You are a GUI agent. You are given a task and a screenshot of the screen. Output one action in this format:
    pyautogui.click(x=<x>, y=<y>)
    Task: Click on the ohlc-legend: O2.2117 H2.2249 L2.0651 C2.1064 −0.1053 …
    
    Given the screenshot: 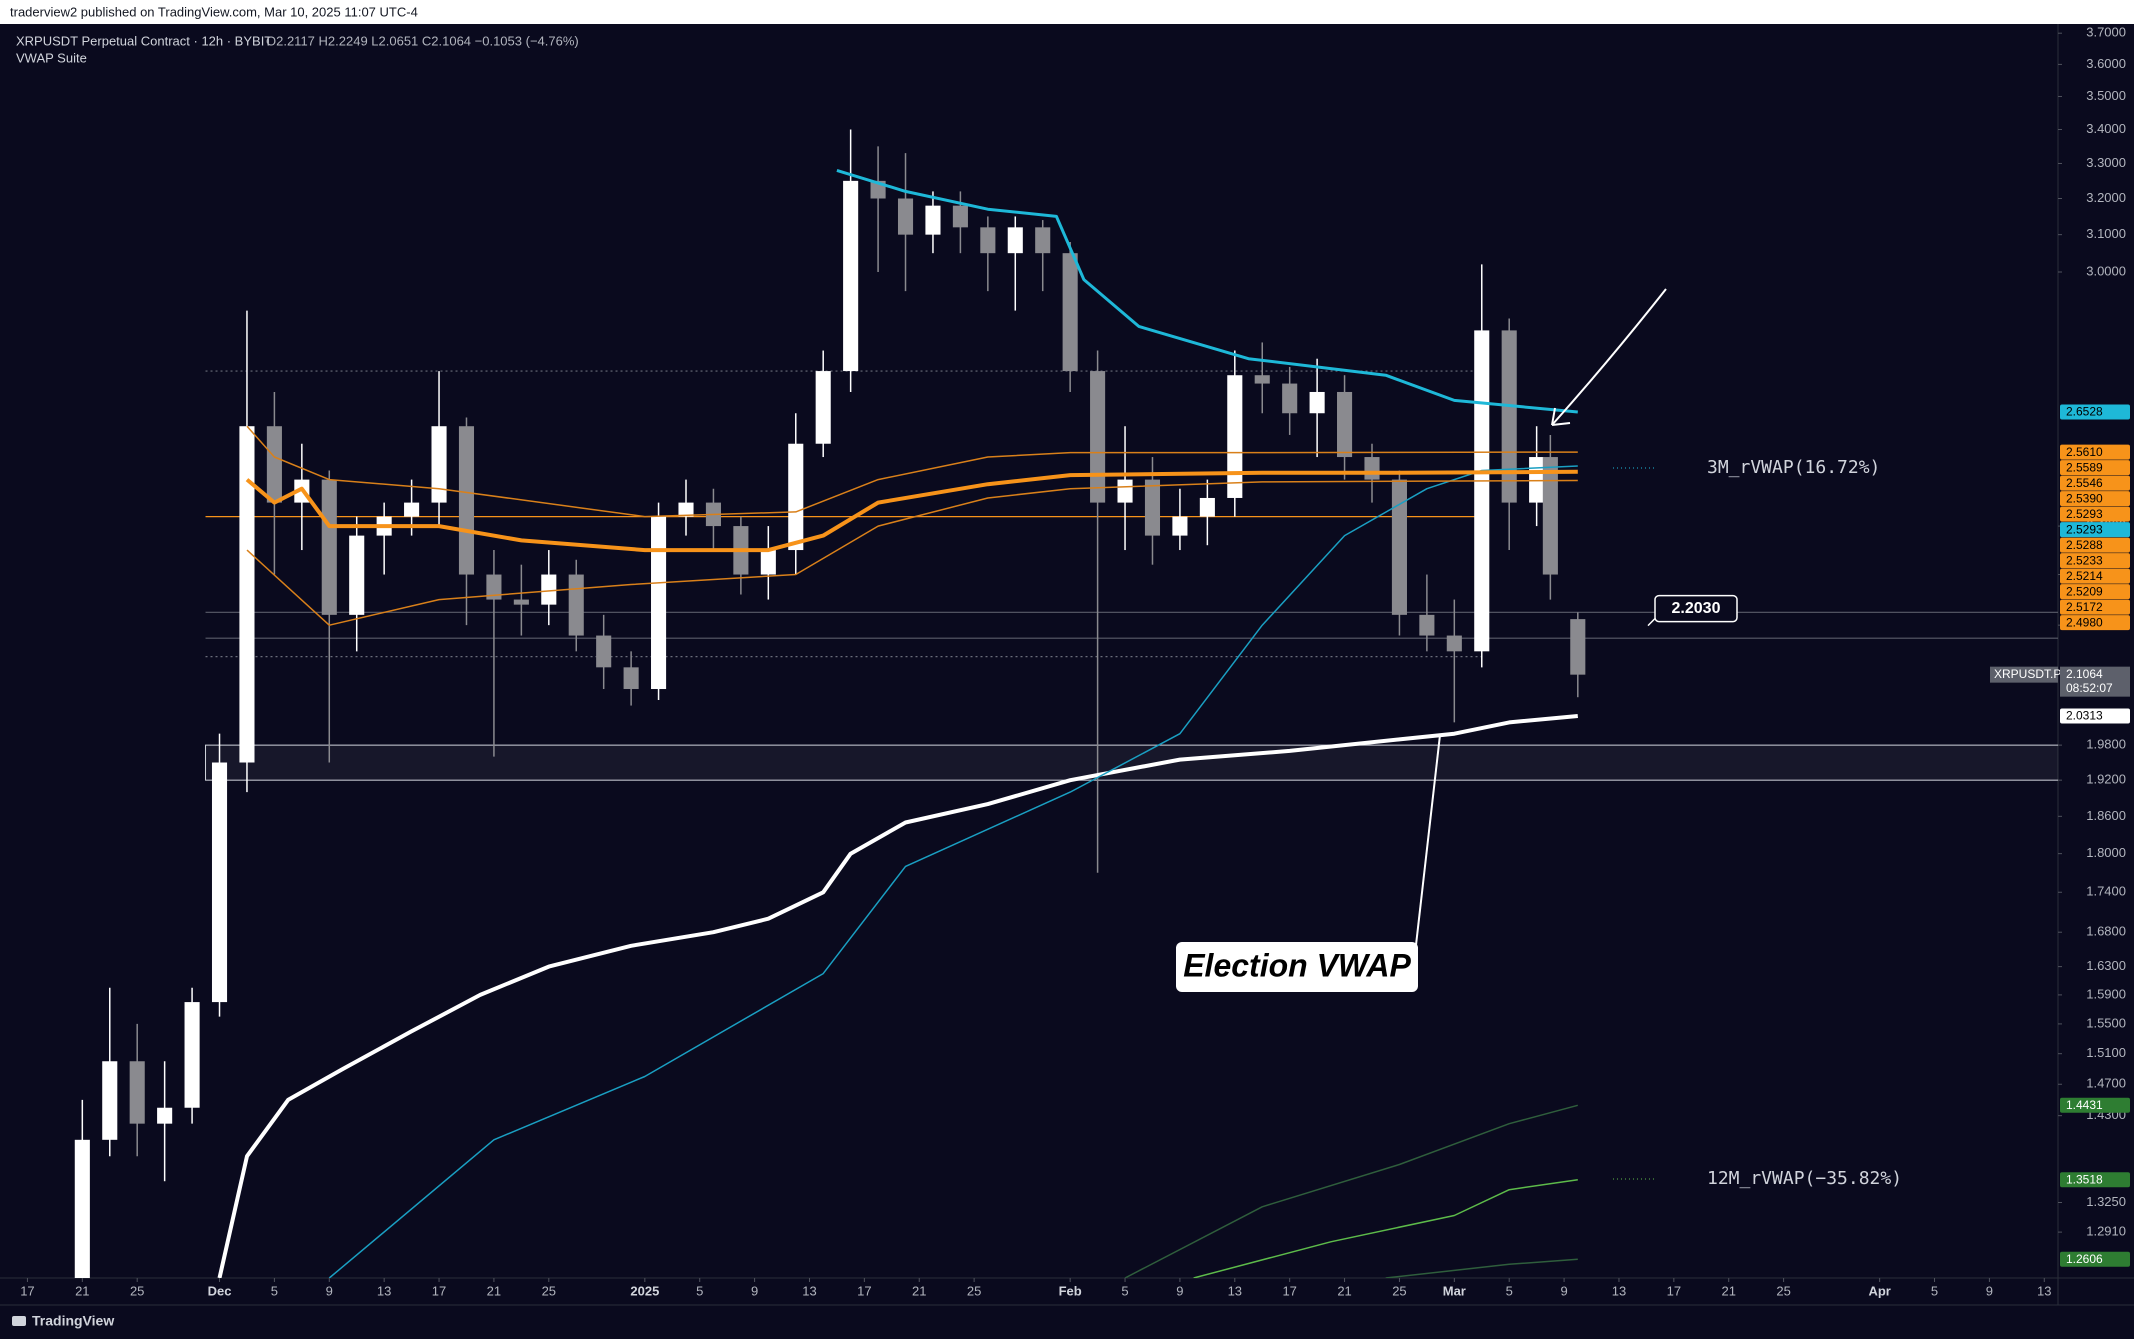 What is the action you would take?
    pyautogui.click(x=422, y=40)
    